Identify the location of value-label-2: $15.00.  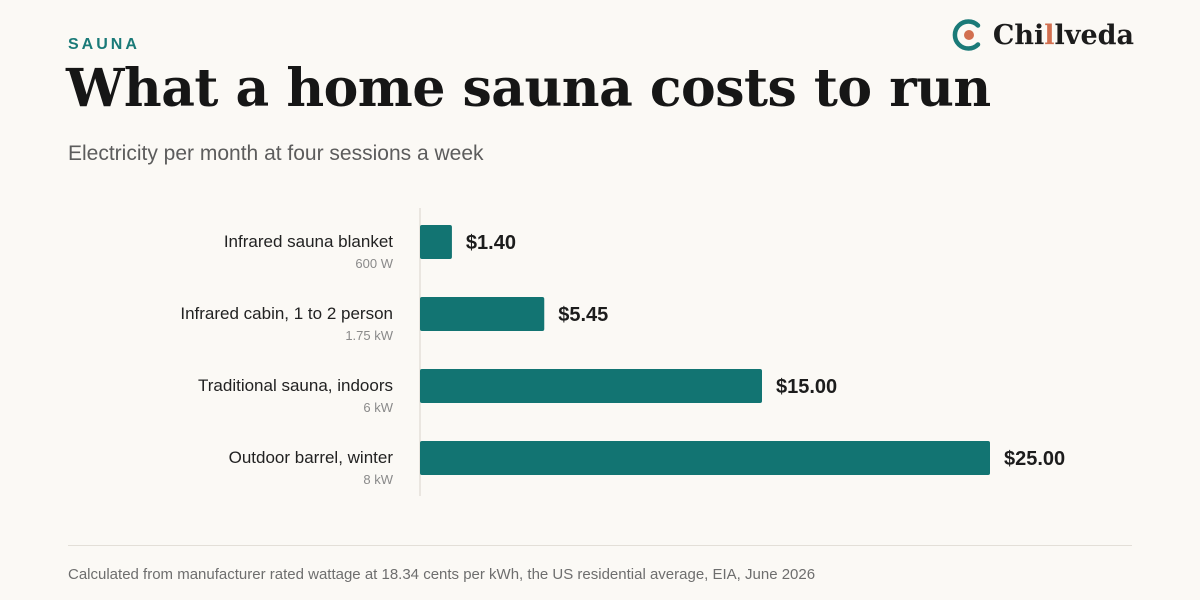
(806, 387).